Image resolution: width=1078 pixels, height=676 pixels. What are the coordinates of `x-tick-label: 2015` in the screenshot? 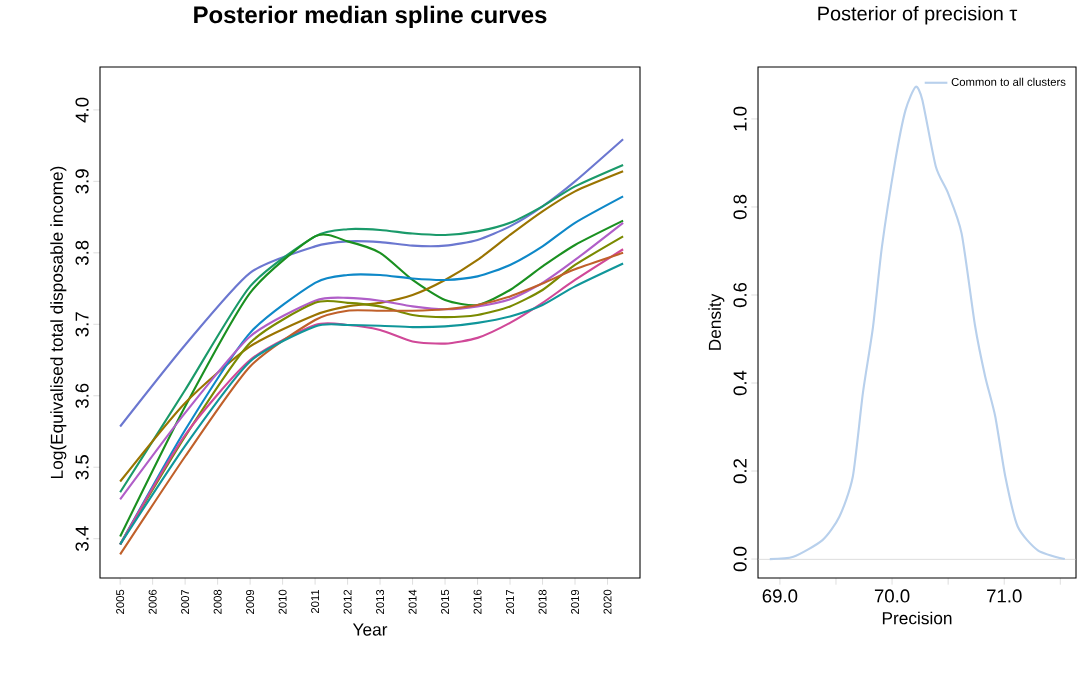 It's located at (445, 601).